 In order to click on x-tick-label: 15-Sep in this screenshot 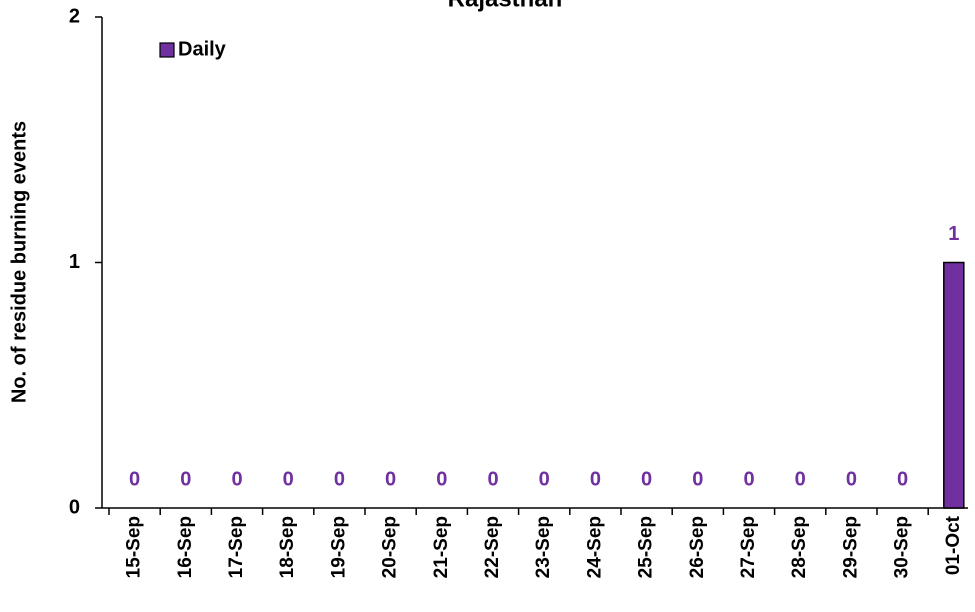, I will do `click(134, 547)`.